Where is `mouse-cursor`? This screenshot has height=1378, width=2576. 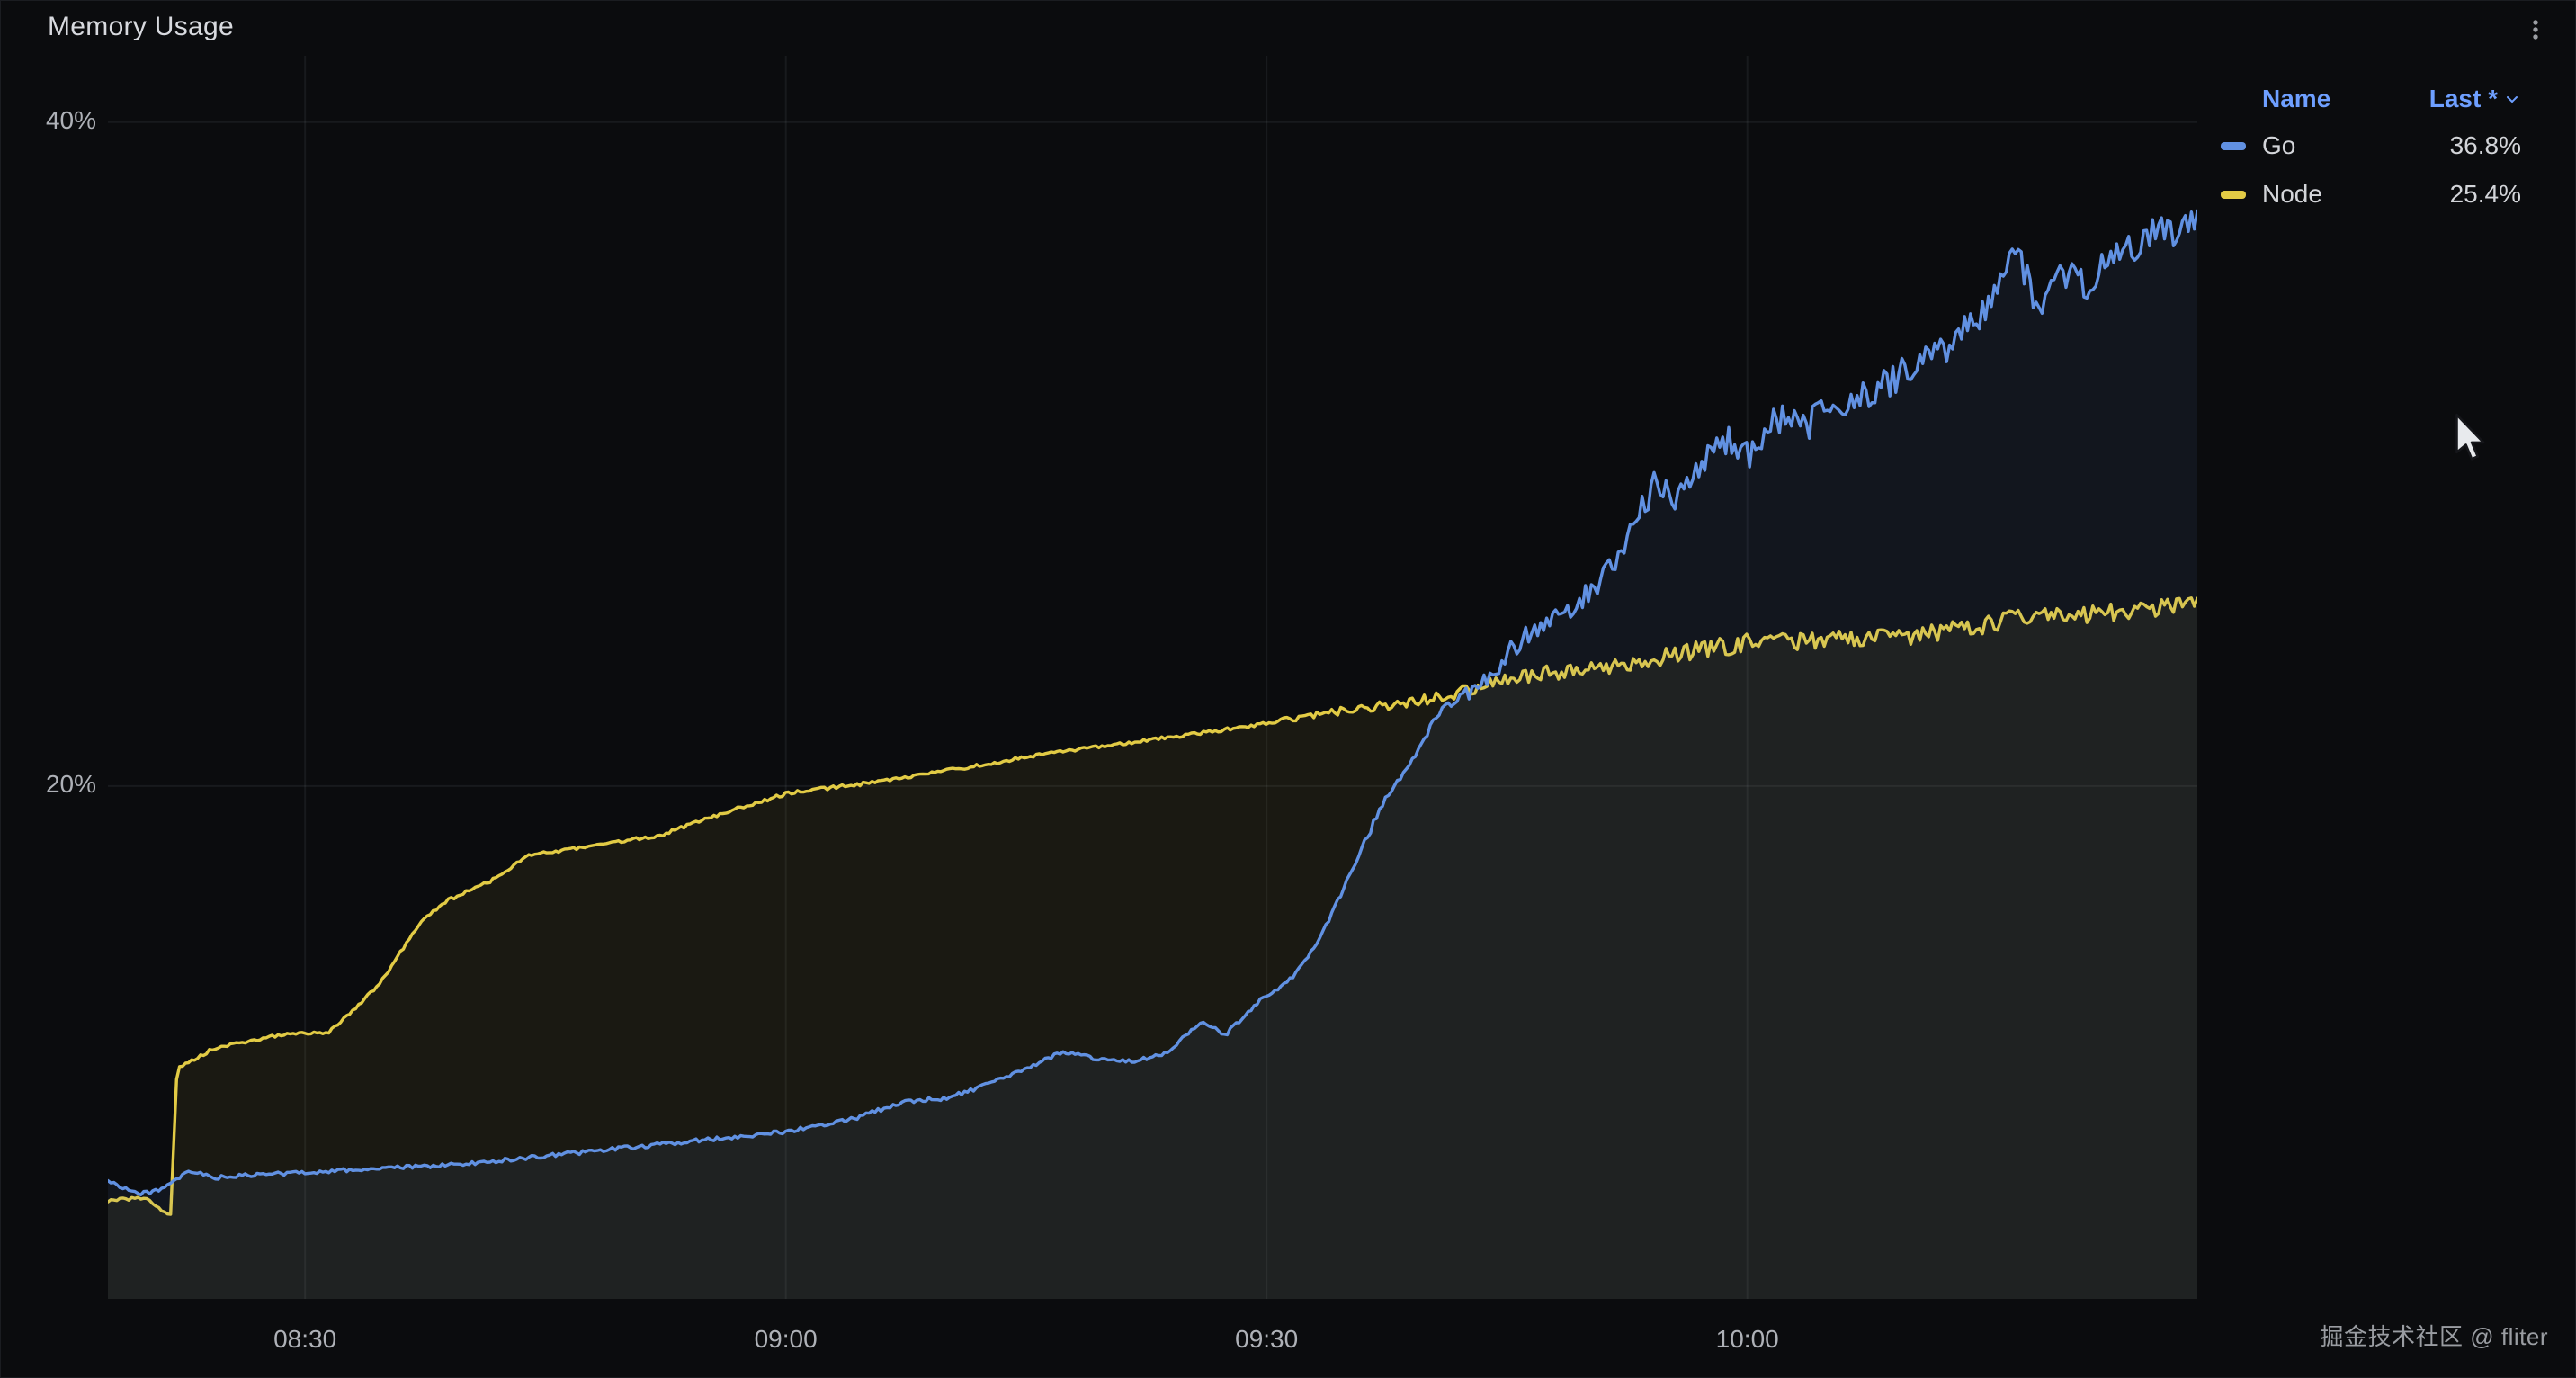
mouse-cursor is located at coordinates (2470, 437).